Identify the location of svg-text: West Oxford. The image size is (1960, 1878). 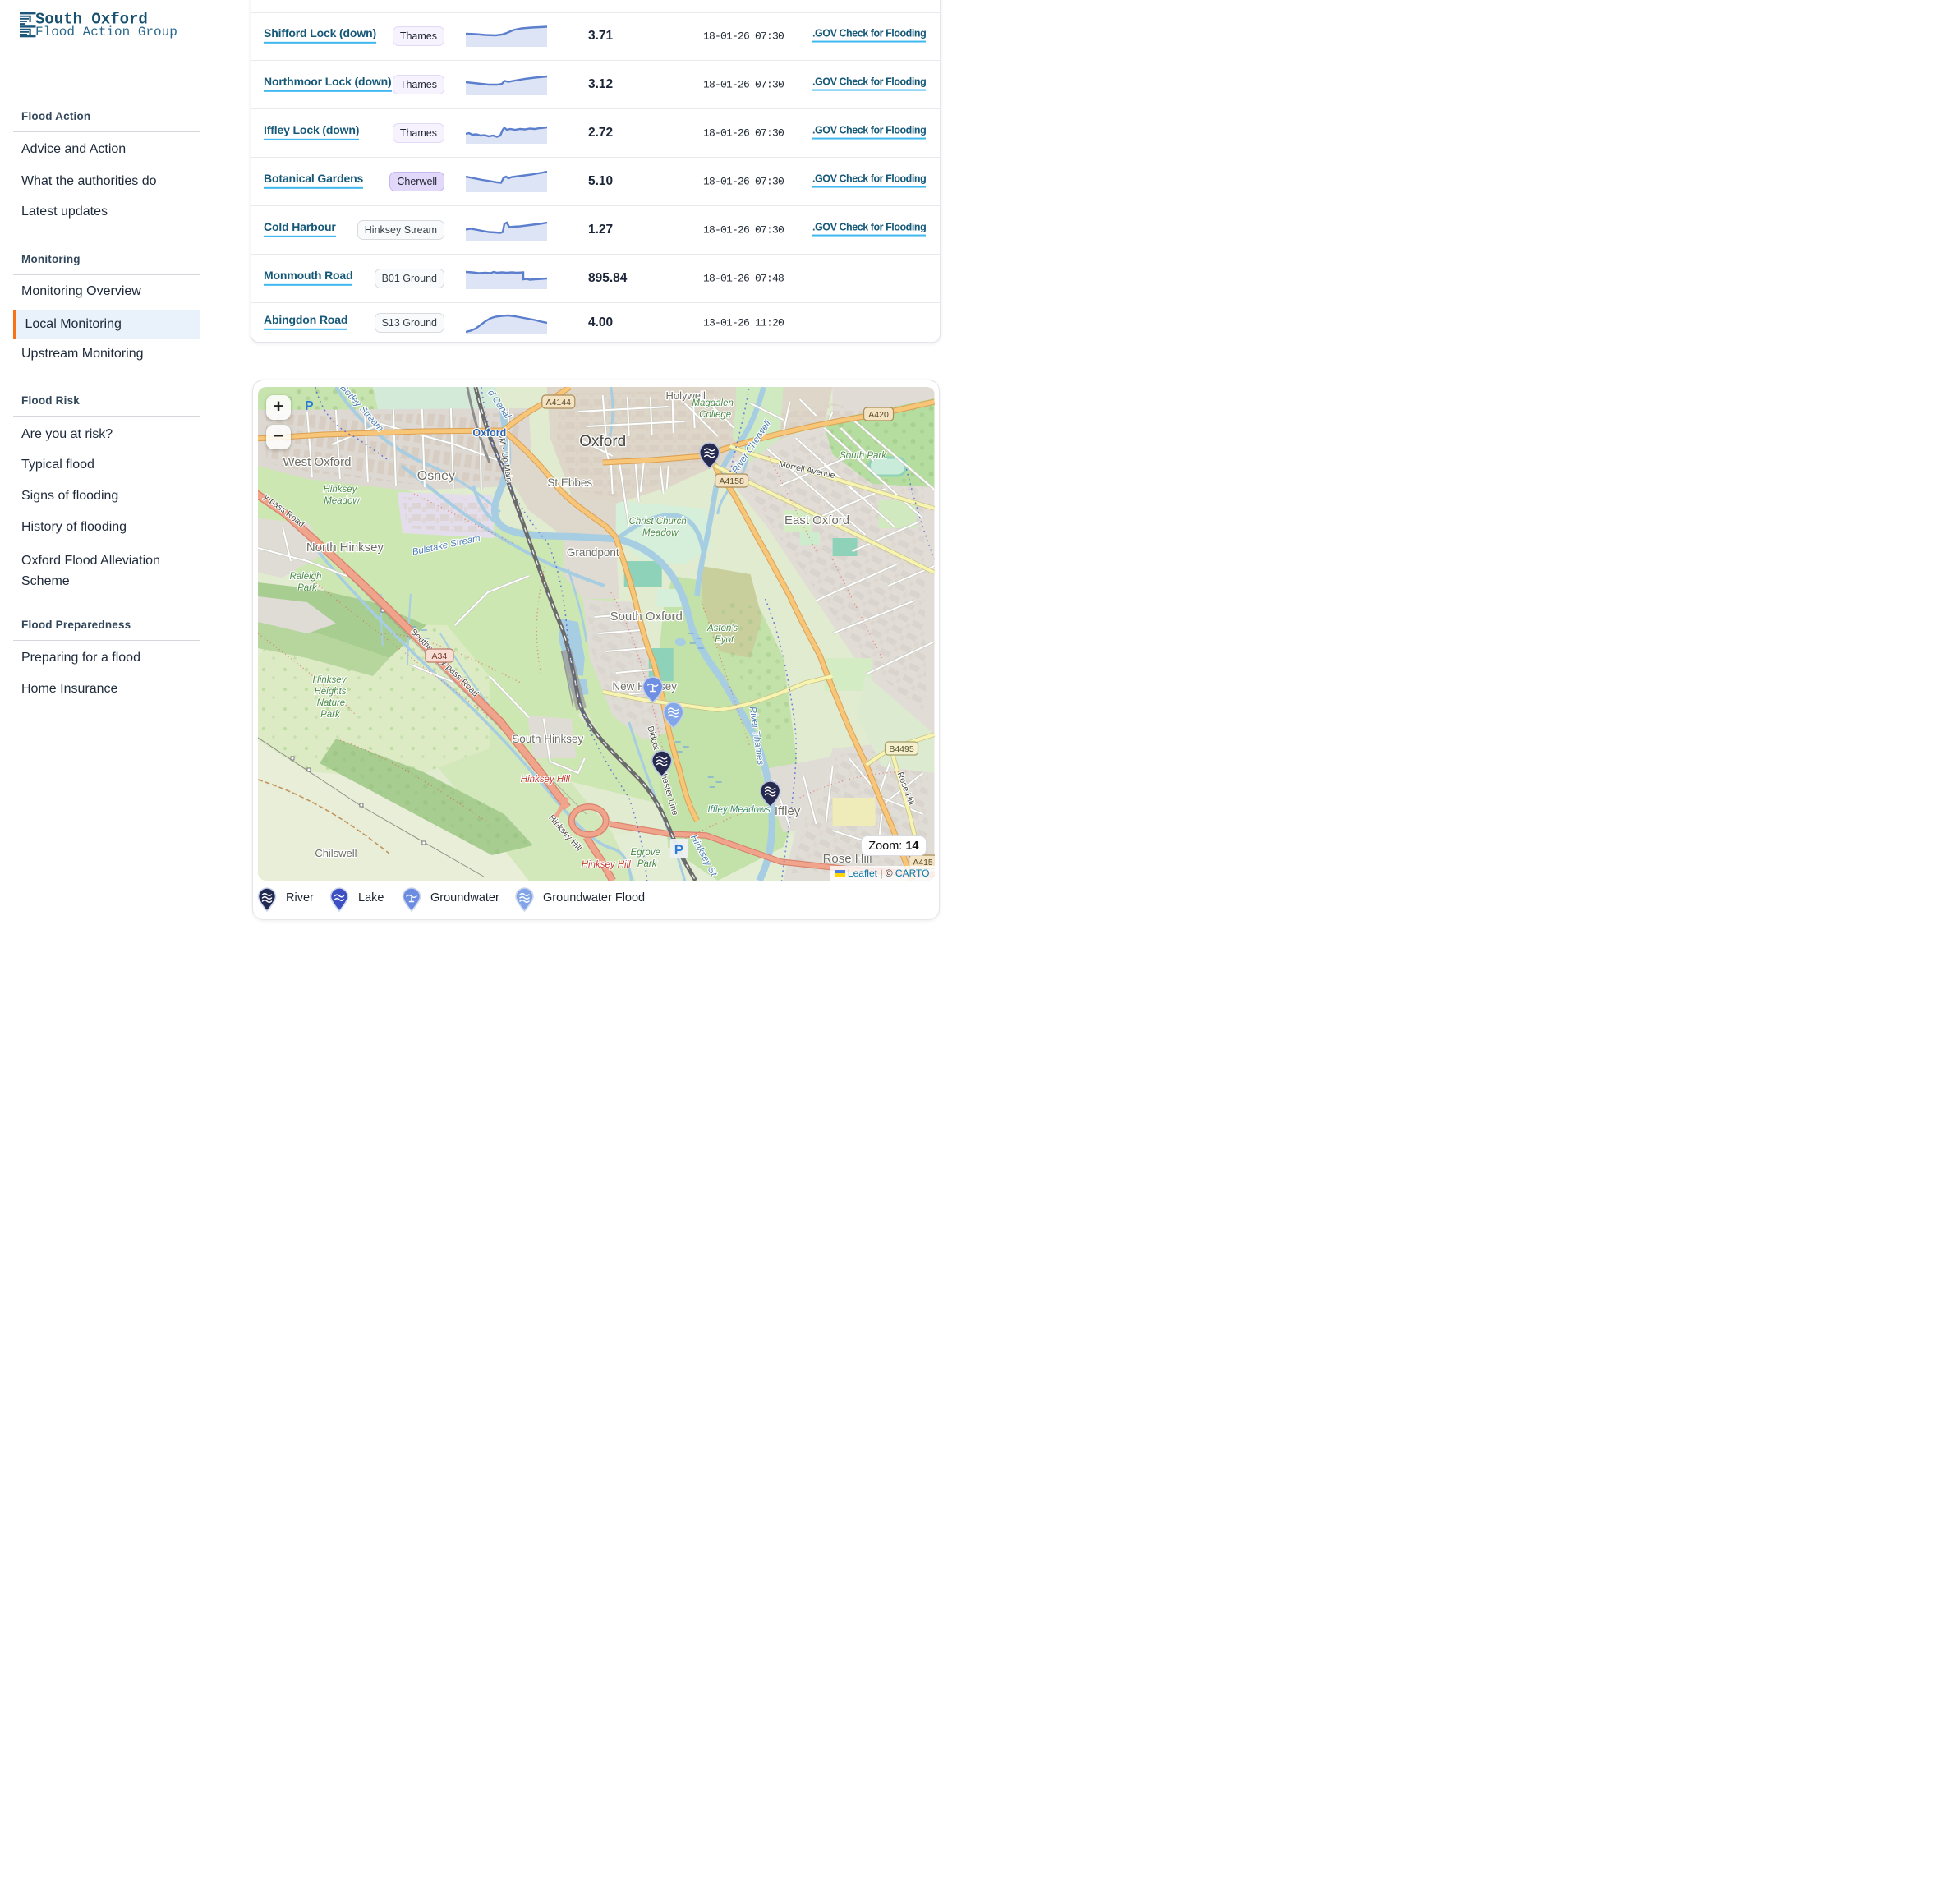
(317, 462).